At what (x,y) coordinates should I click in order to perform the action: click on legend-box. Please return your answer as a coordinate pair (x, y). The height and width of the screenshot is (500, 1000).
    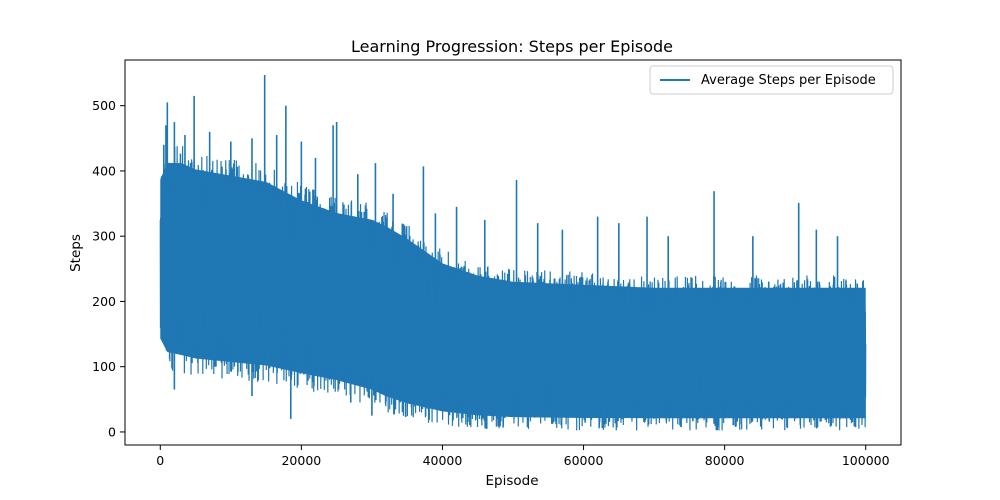
    Looking at the image, I should click on (771, 80).